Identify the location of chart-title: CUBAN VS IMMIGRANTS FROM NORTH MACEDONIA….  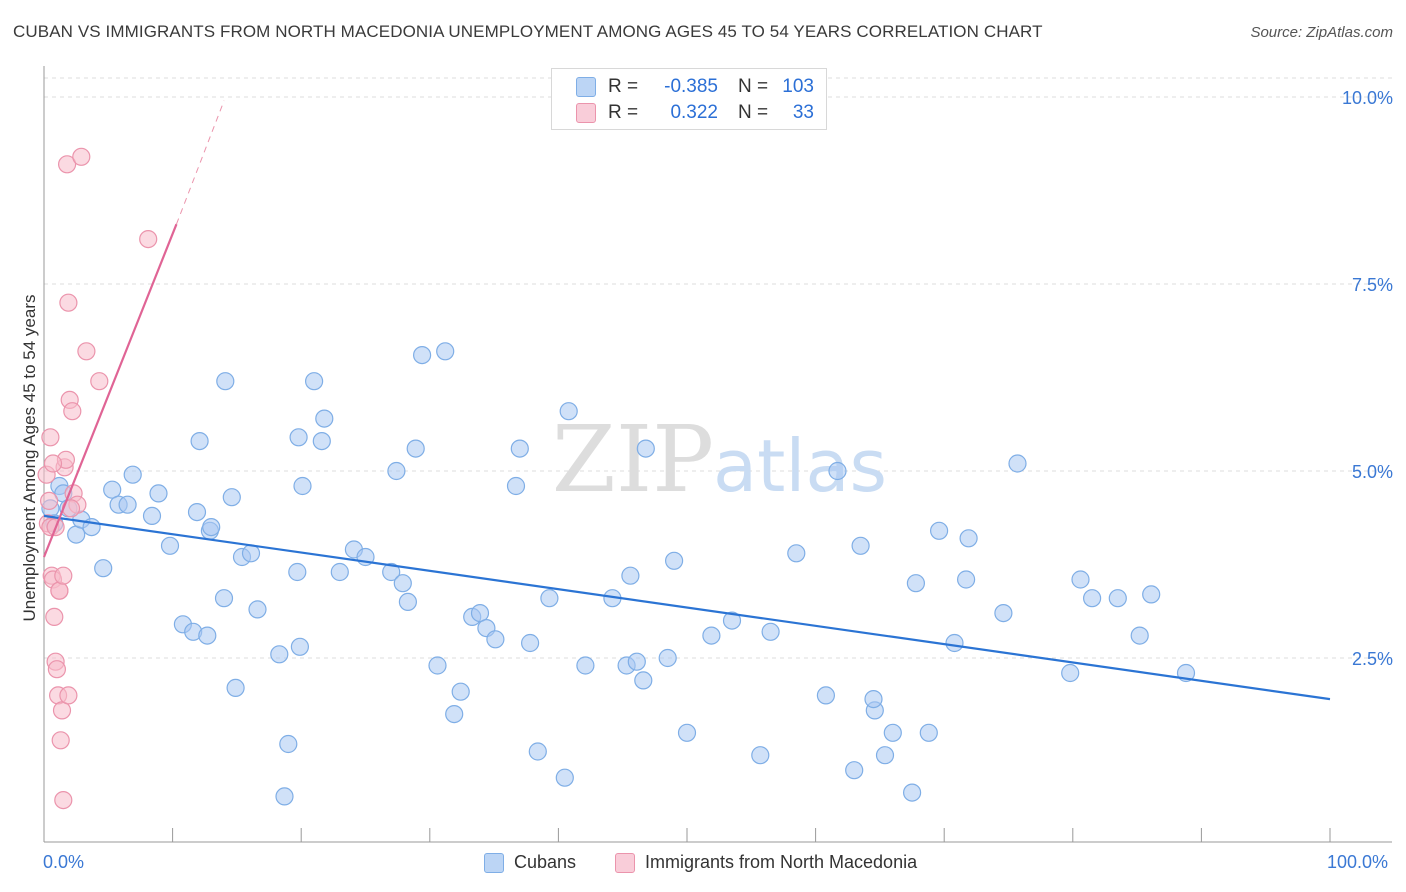
(528, 31).